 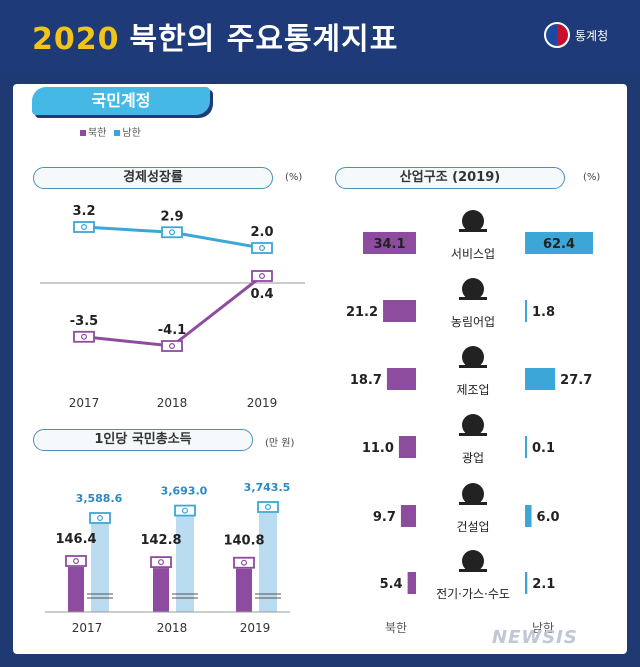 What do you see at coordinates (294, 177) in the screenshot?
I see `growth-unit: (%)` at bounding box center [294, 177].